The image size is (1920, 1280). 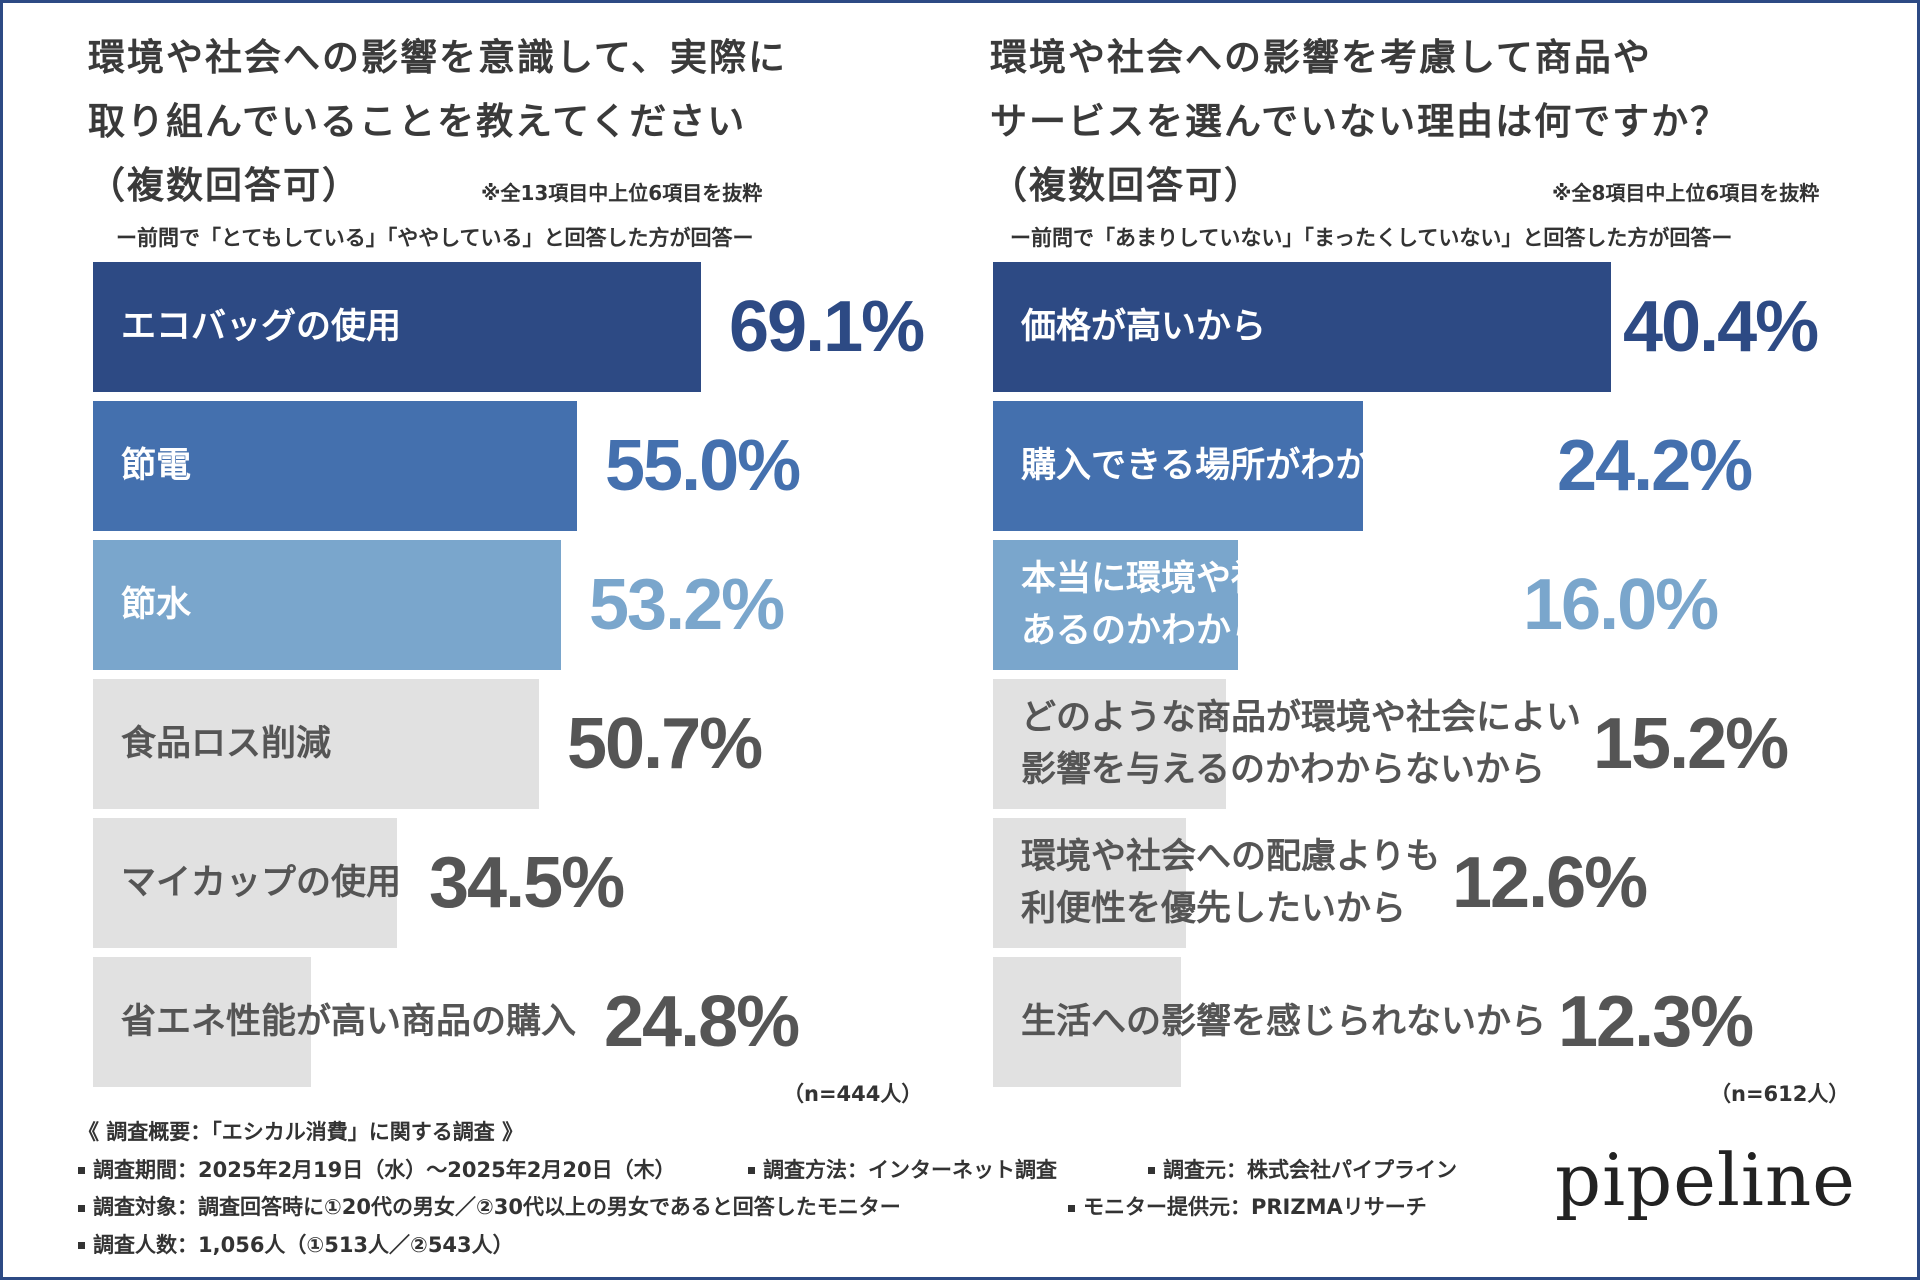 I want to click on bar-label-3: 本当に環境や社会によい影響が あるのかわからないから, so click(x=1266, y=605).